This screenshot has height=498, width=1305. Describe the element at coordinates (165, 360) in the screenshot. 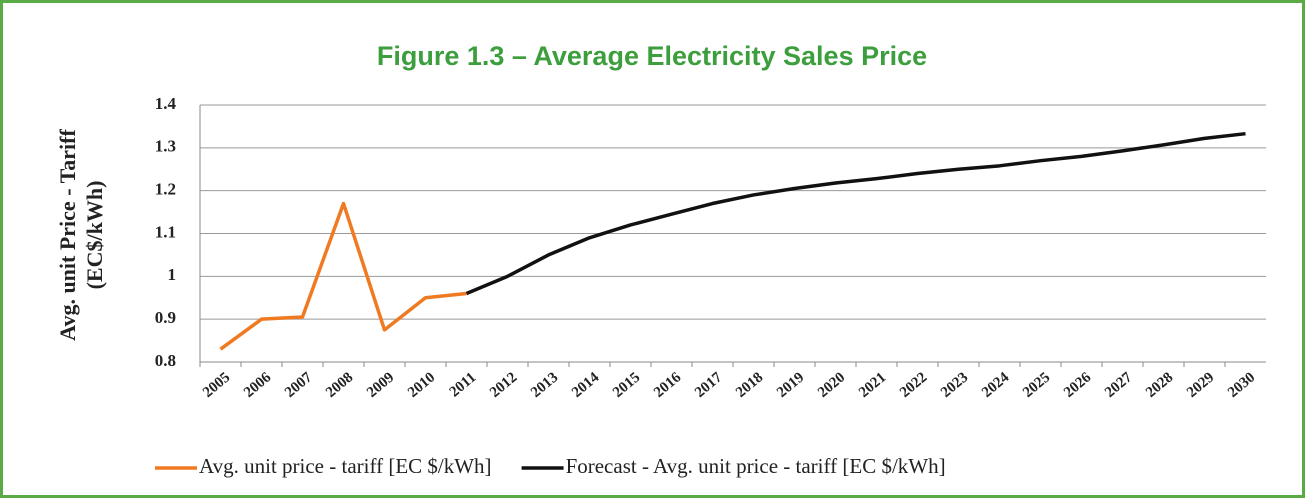

I see `y-tick-label: 0.8` at that location.